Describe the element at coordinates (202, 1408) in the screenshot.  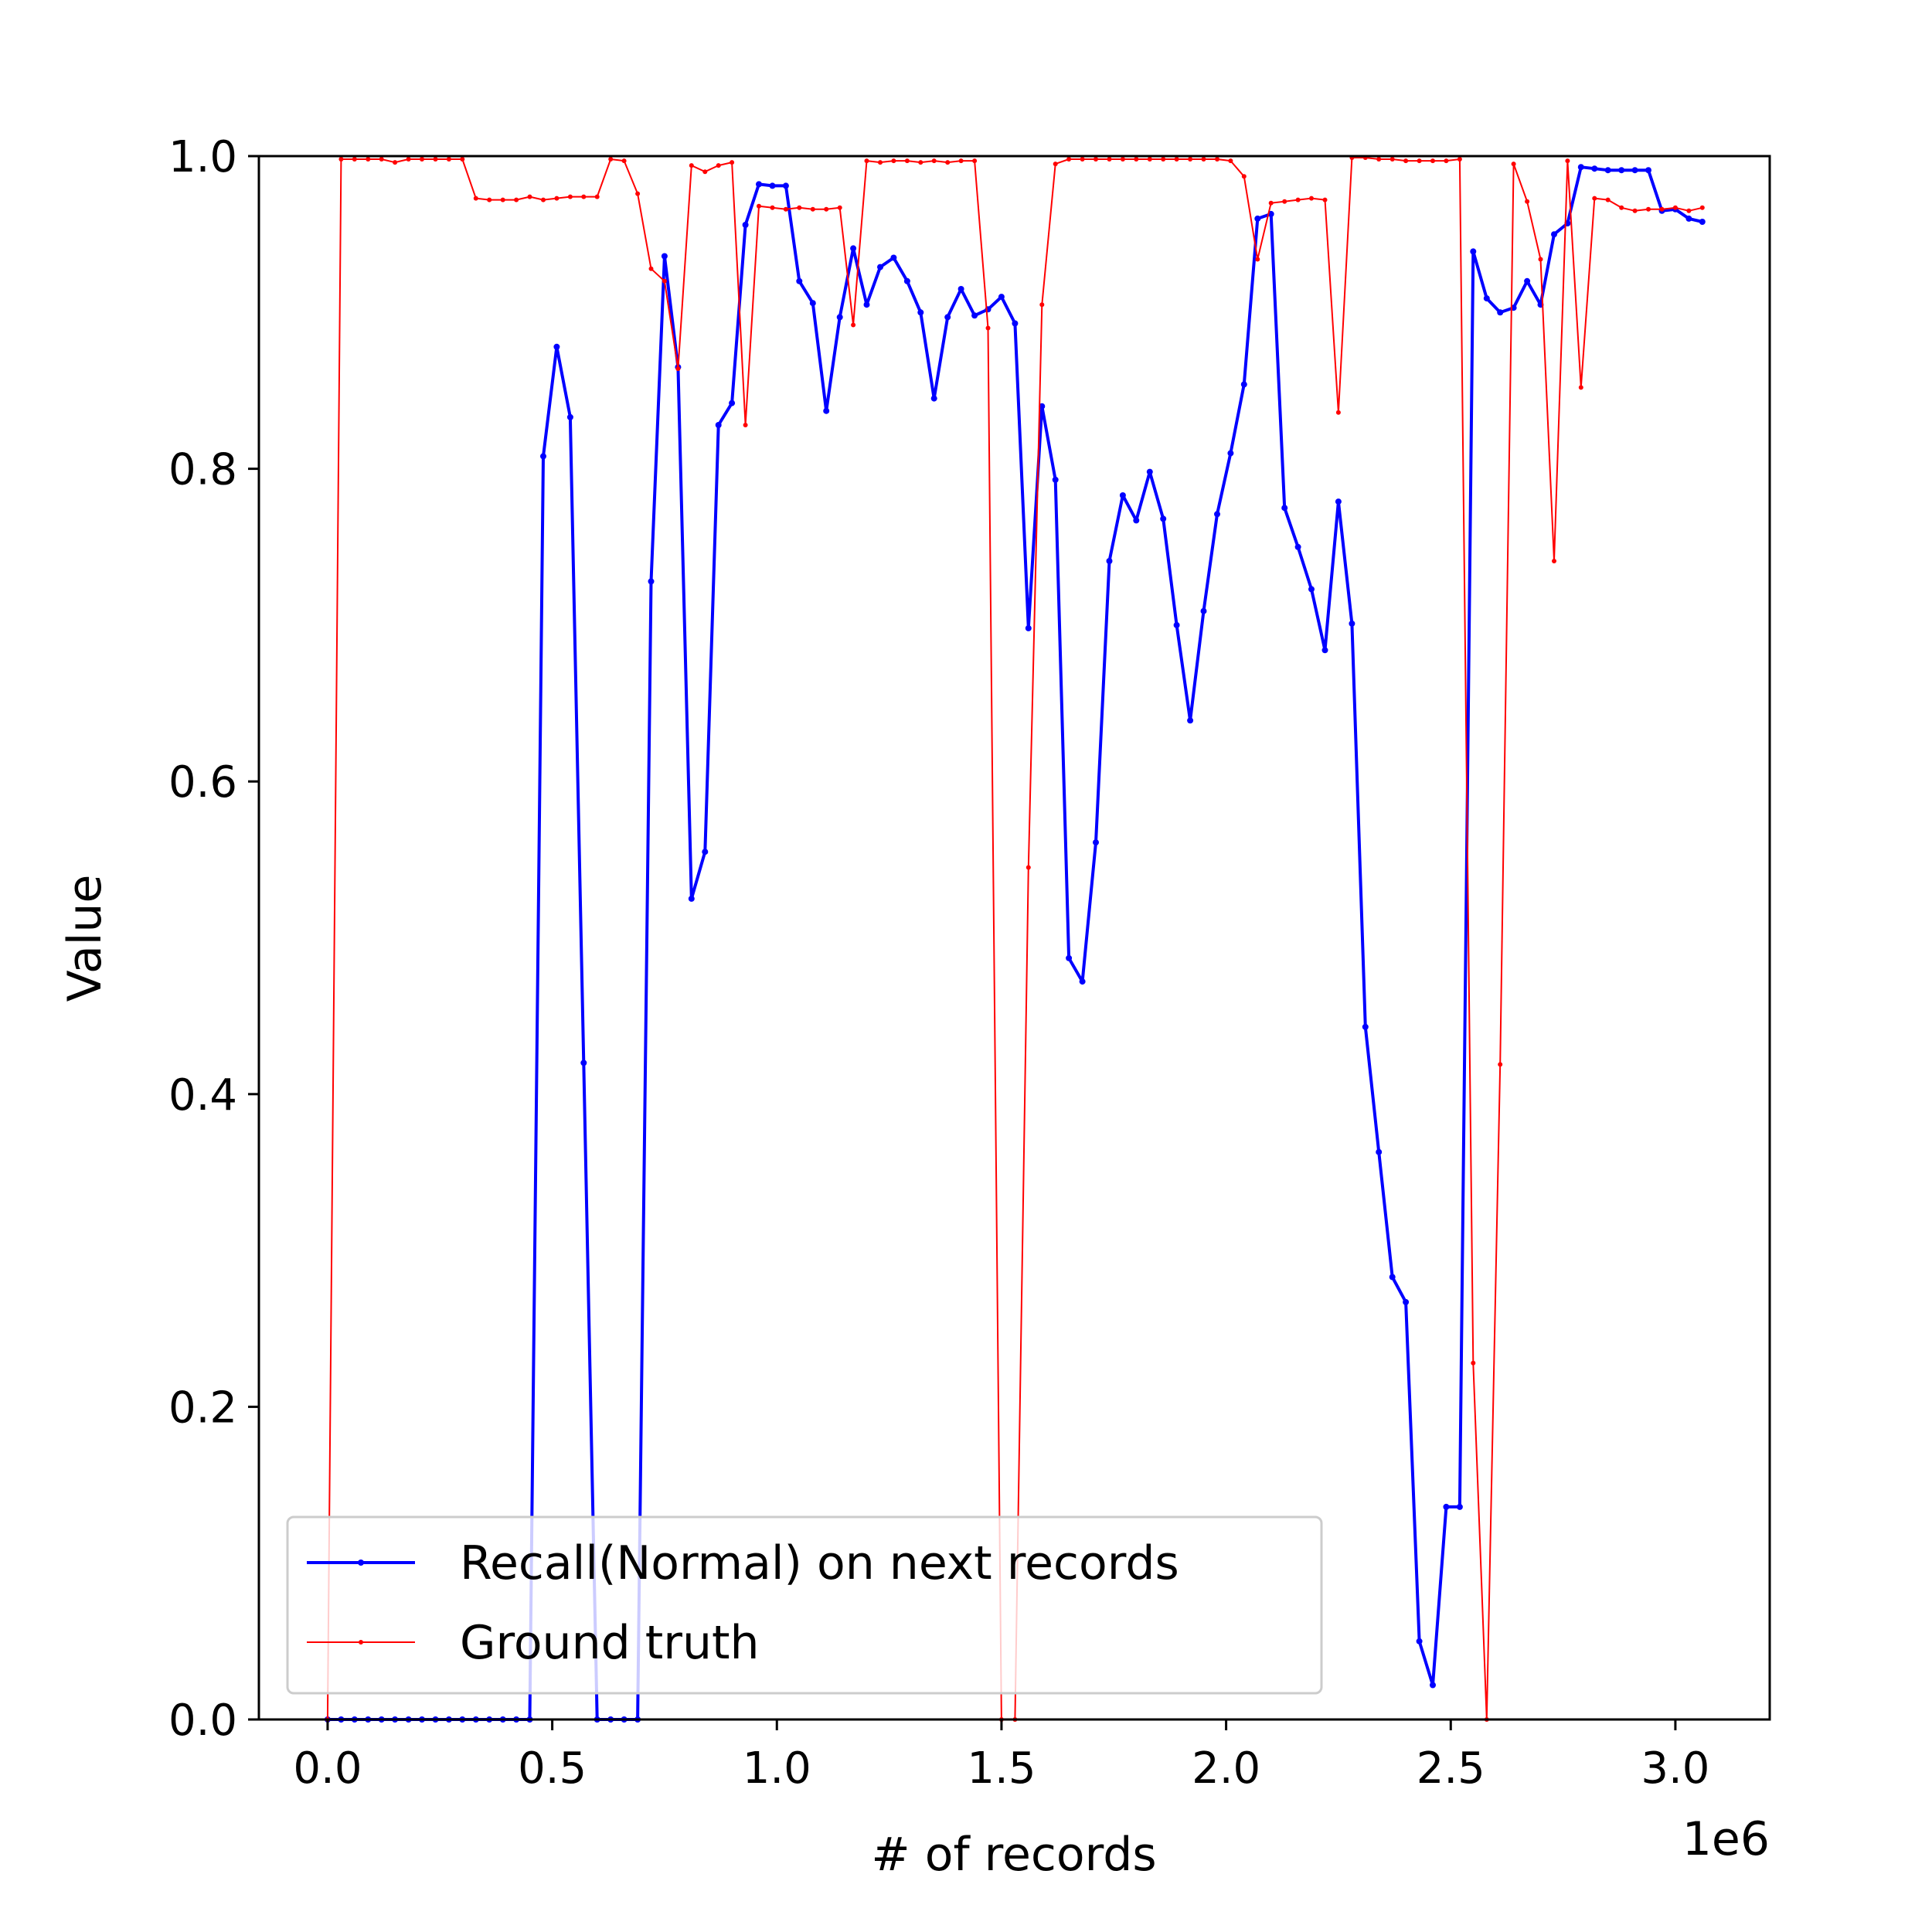
I see `y-tick-label: 0.2` at that location.